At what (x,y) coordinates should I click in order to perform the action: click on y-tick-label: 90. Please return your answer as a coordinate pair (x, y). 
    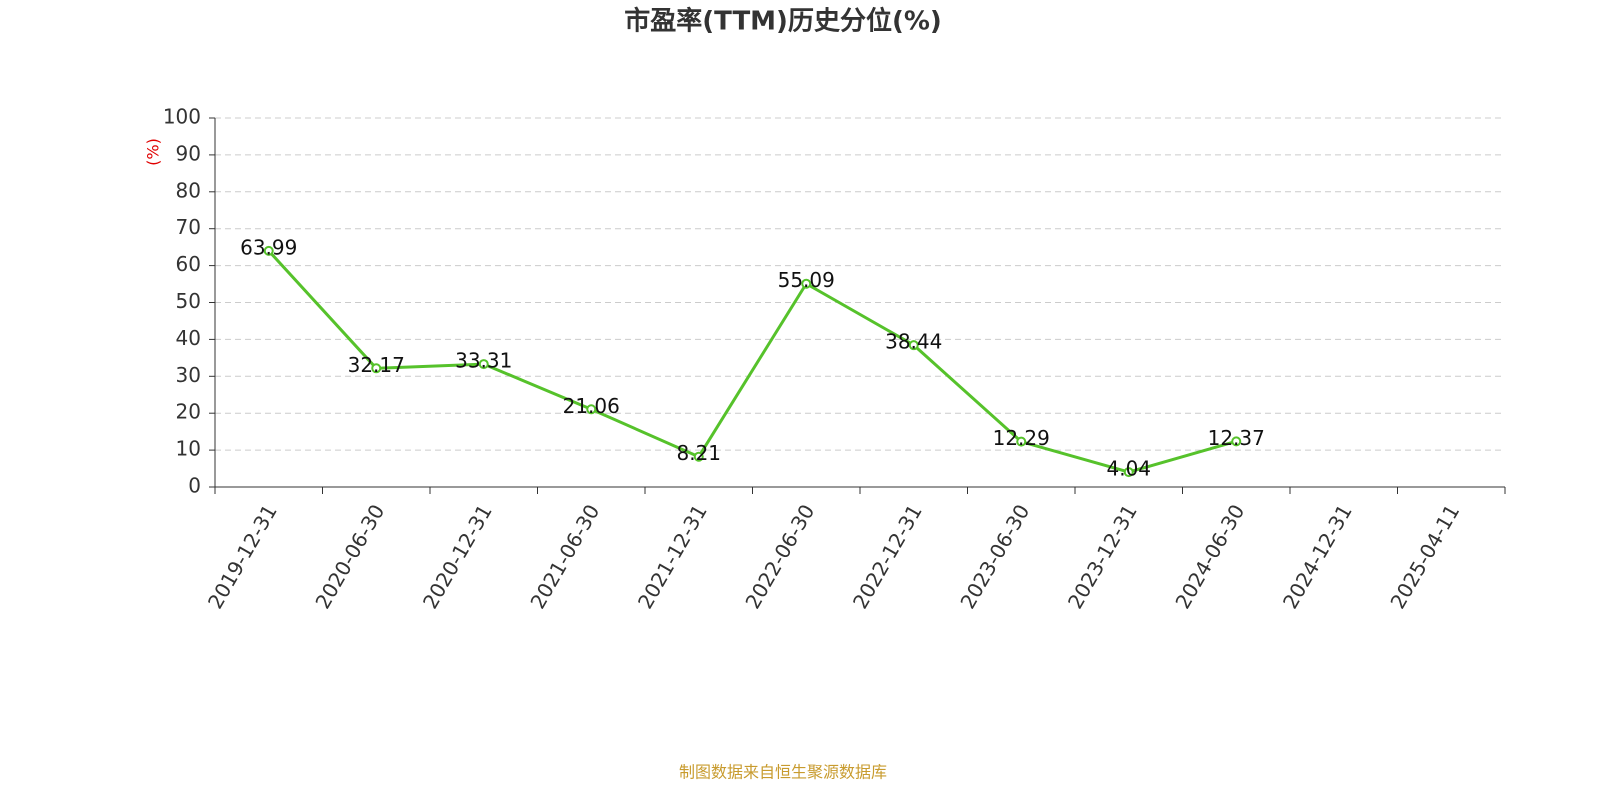
    Looking at the image, I should click on (188, 153).